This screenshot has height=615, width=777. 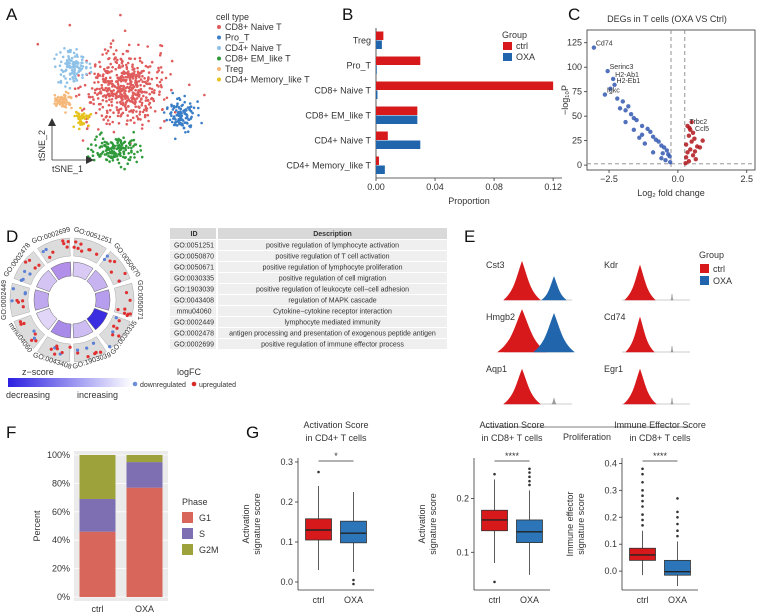 What do you see at coordinates (83, 329) in the screenshot?
I see `go-zscore-segment` at bounding box center [83, 329].